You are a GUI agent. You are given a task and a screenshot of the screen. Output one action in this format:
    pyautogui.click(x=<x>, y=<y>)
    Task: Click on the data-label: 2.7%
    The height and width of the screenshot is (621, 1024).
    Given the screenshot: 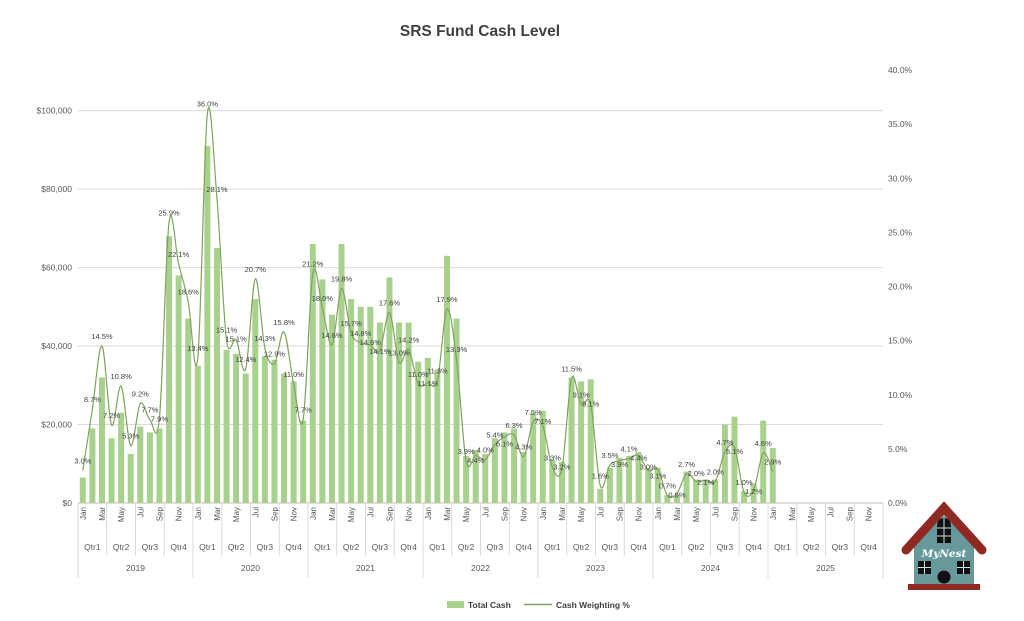 What is the action you would take?
    pyautogui.click(x=686, y=464)
    